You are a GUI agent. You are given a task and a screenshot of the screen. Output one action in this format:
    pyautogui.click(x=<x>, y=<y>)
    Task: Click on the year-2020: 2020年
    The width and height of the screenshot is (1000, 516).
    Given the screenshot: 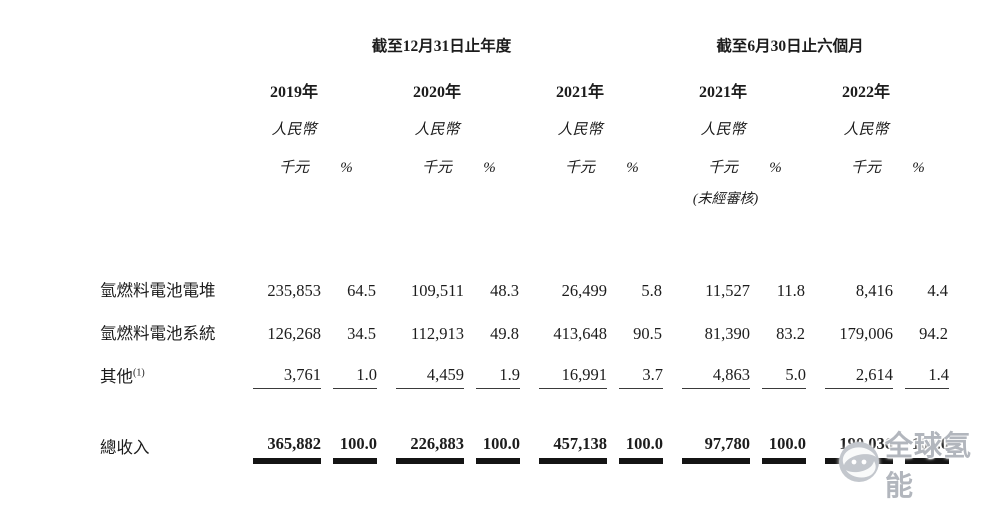 What is the action you would take?
    pyautogui.click(x=436, y=93)
    